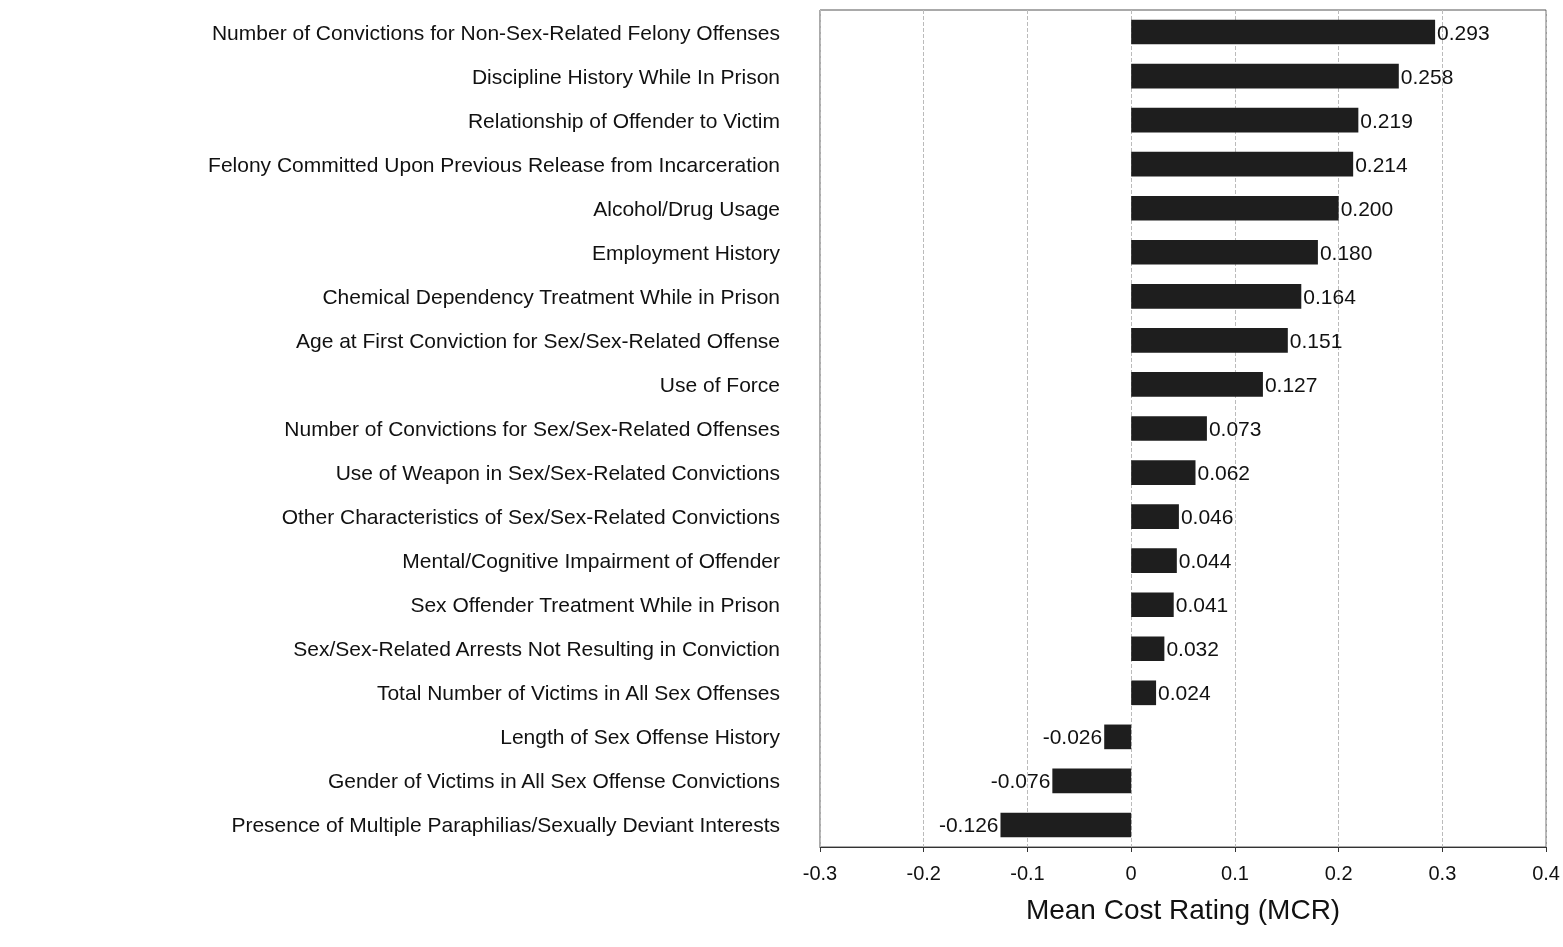 This screenshot has height=947, width=1563. What do you see at coordinates (505, 825) in the screenshot?
I see `y-tick-label: Presence of Multiple Paraphilias/Sexually Deviant Interests` at bounding box center [505, 825].